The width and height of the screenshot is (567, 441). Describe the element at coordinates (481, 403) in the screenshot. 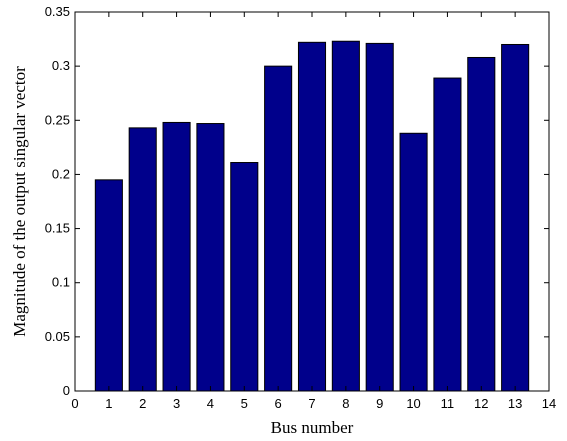

I see `x-tick-label: 12` at that location.